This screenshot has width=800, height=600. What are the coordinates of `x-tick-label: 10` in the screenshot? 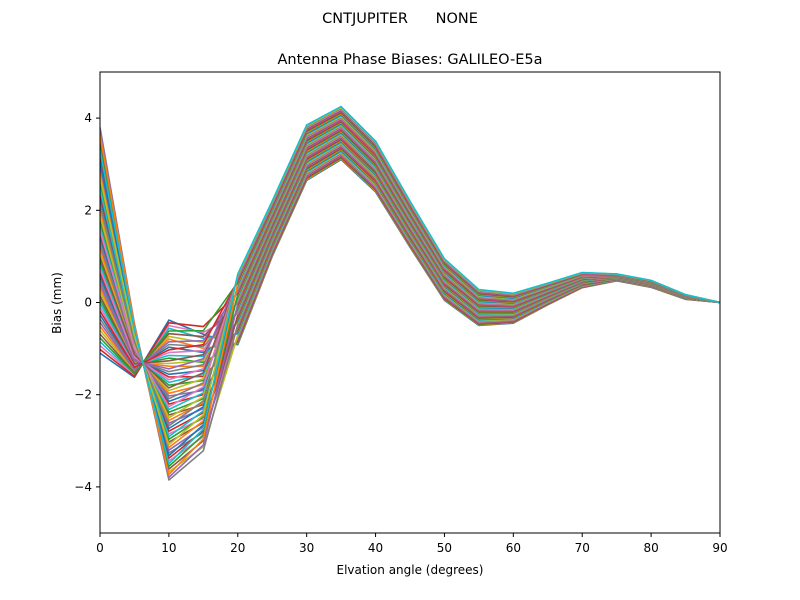 It's located at (168, 548).